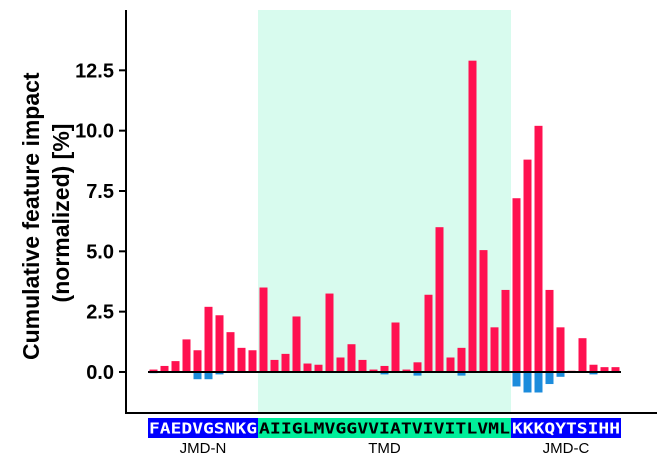  Describe the element at coordinates (566, 448) in the screenshot. I see `region-label-jmd-c: JMD-C` at that location.